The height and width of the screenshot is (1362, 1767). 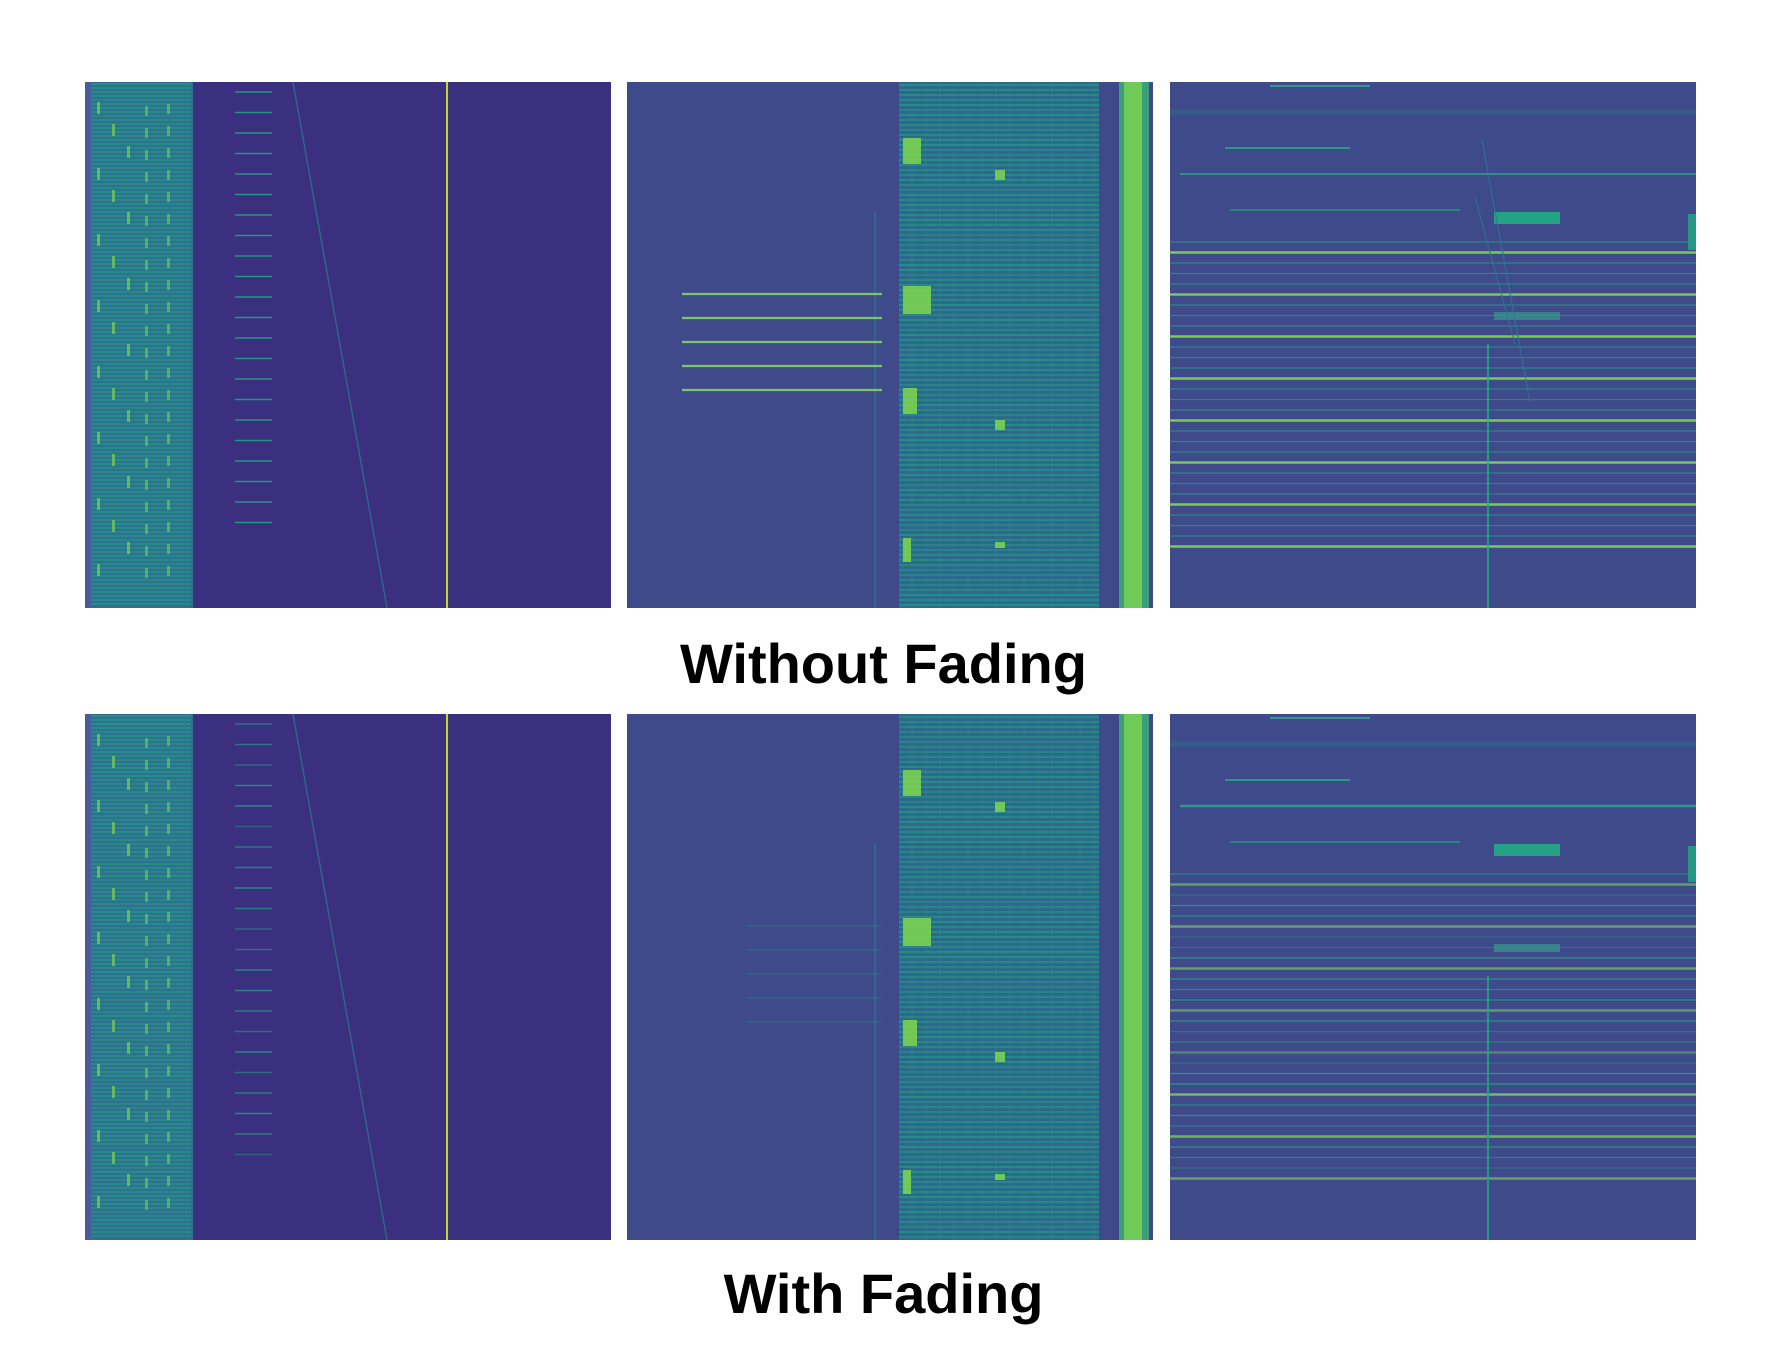 I want to click on spectrogram-3-plot, so click(x=1433, y=977).